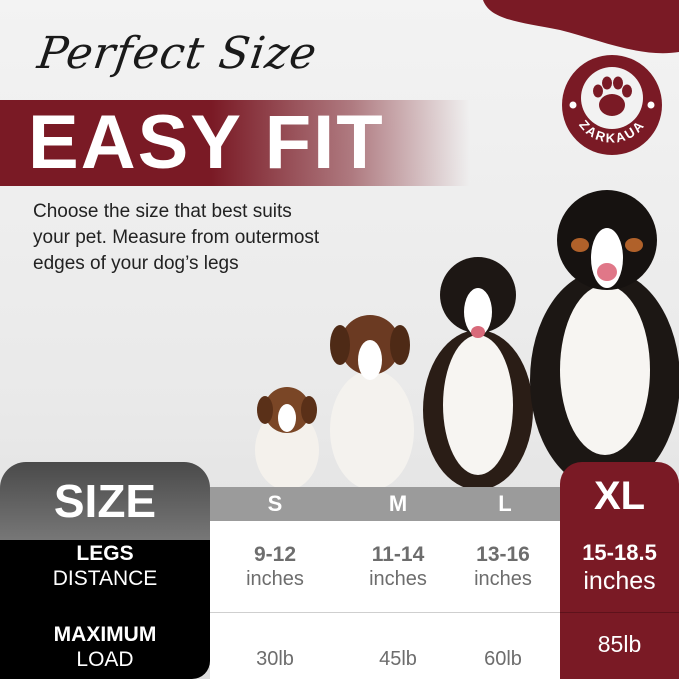  I want to click on row-label-column, so click(105, 609).